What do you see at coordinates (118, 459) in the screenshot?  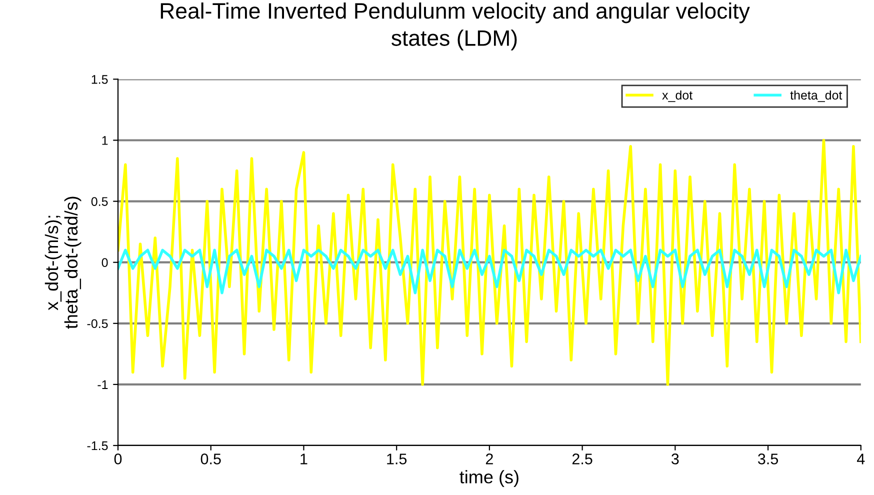 I see `x-tick-label: 0` at bounding box center [118, 459].